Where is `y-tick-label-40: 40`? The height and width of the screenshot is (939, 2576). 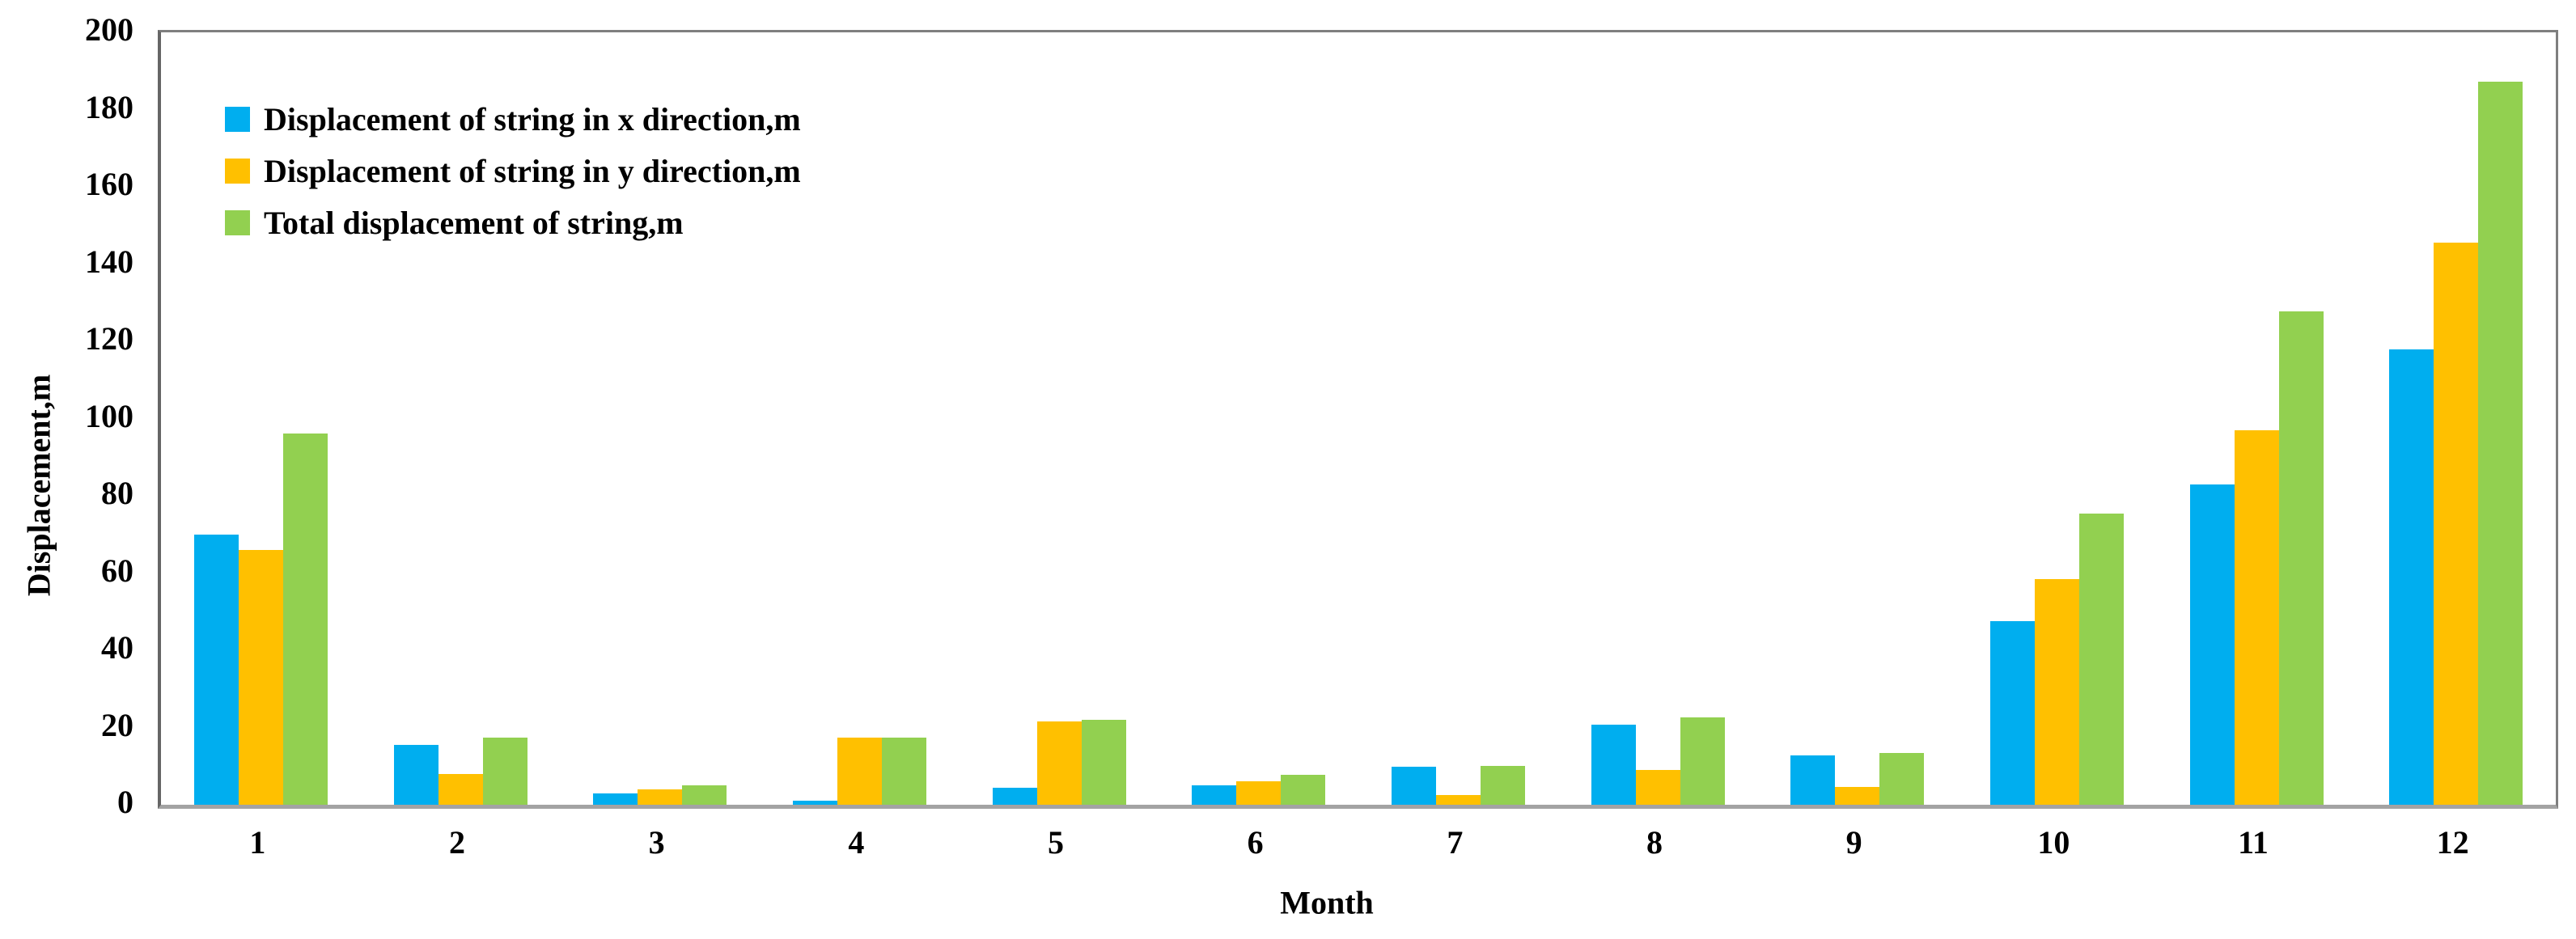 y-tick-label-40: 40 is located at coordinates (117, 647).